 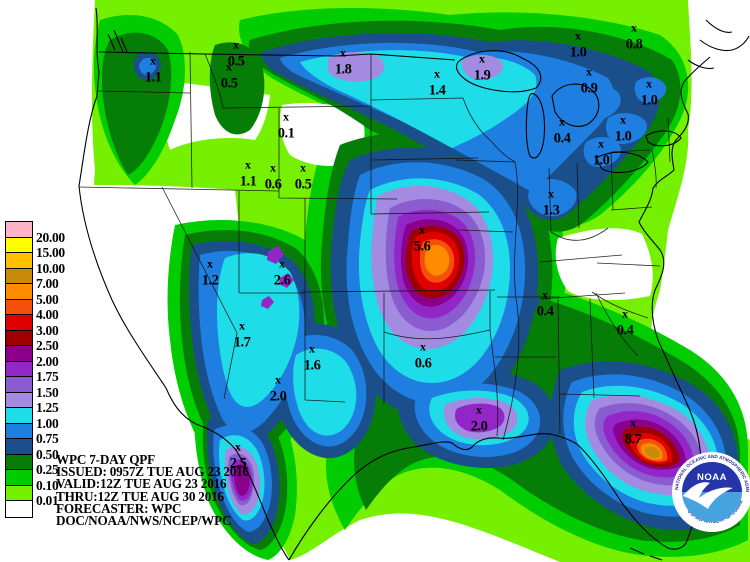 What do you see at coordinates (32, 465) in the screenshot?
I see `legend-entry: 0.25` at bounding box center [32, 465].